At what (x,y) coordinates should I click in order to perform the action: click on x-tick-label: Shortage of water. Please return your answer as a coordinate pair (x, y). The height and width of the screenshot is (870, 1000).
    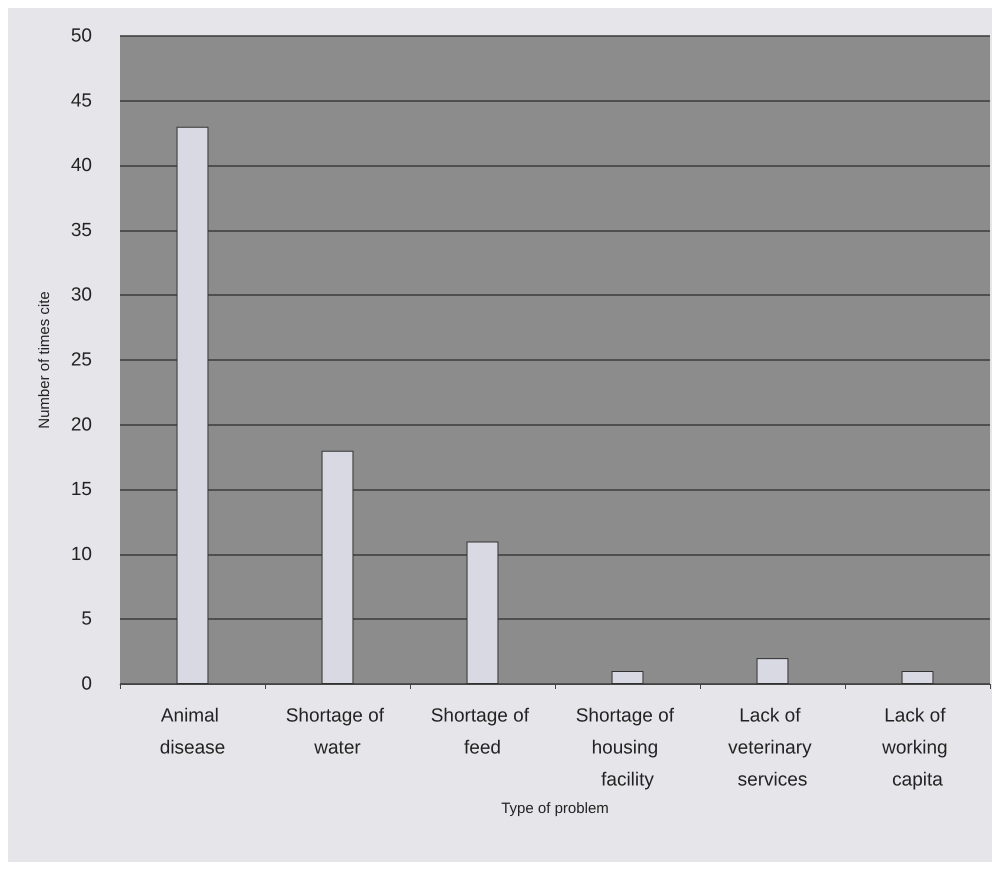
    Looking at the image, I should click on (338, 732).